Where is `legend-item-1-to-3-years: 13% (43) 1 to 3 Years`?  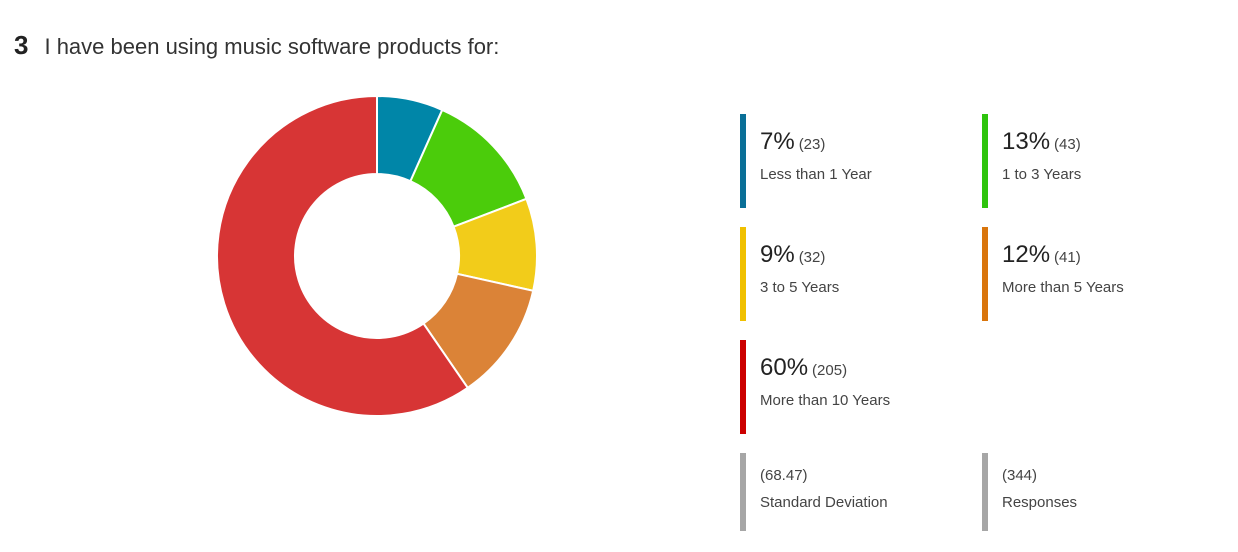 legend-item-1-to-3-years: 13% (43) 1 to 3 Years is located at coordinates (1031, 161).